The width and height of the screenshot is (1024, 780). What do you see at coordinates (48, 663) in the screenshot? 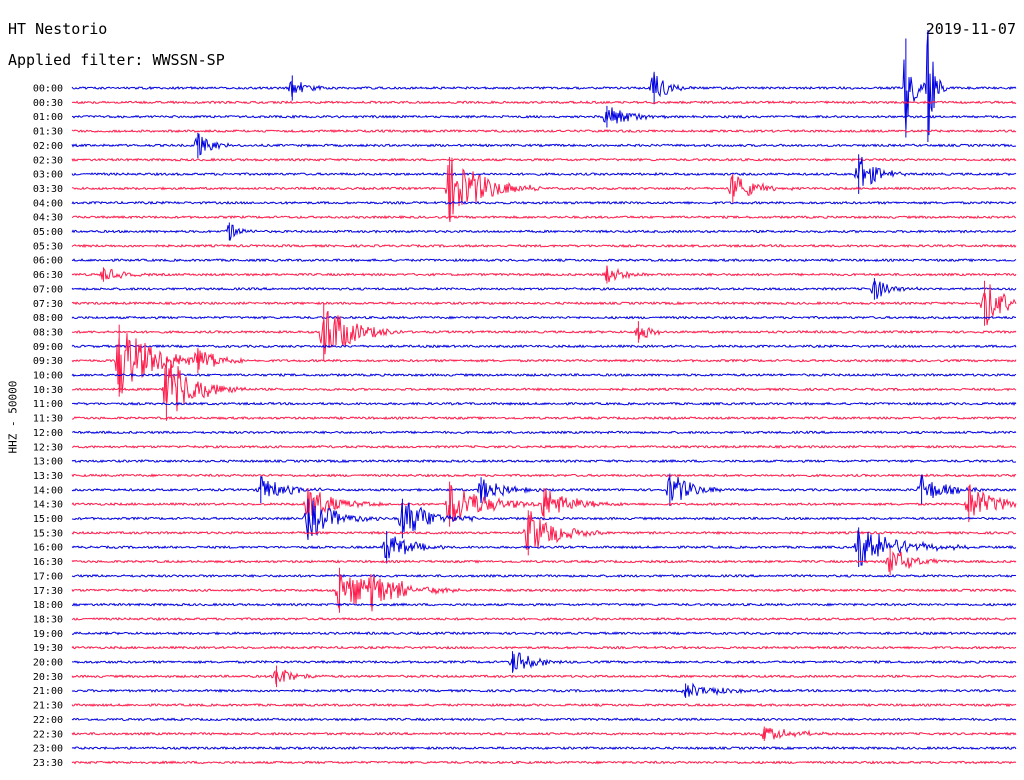
I see `row-time-label: 20:00` at bounding box center [48, 663].